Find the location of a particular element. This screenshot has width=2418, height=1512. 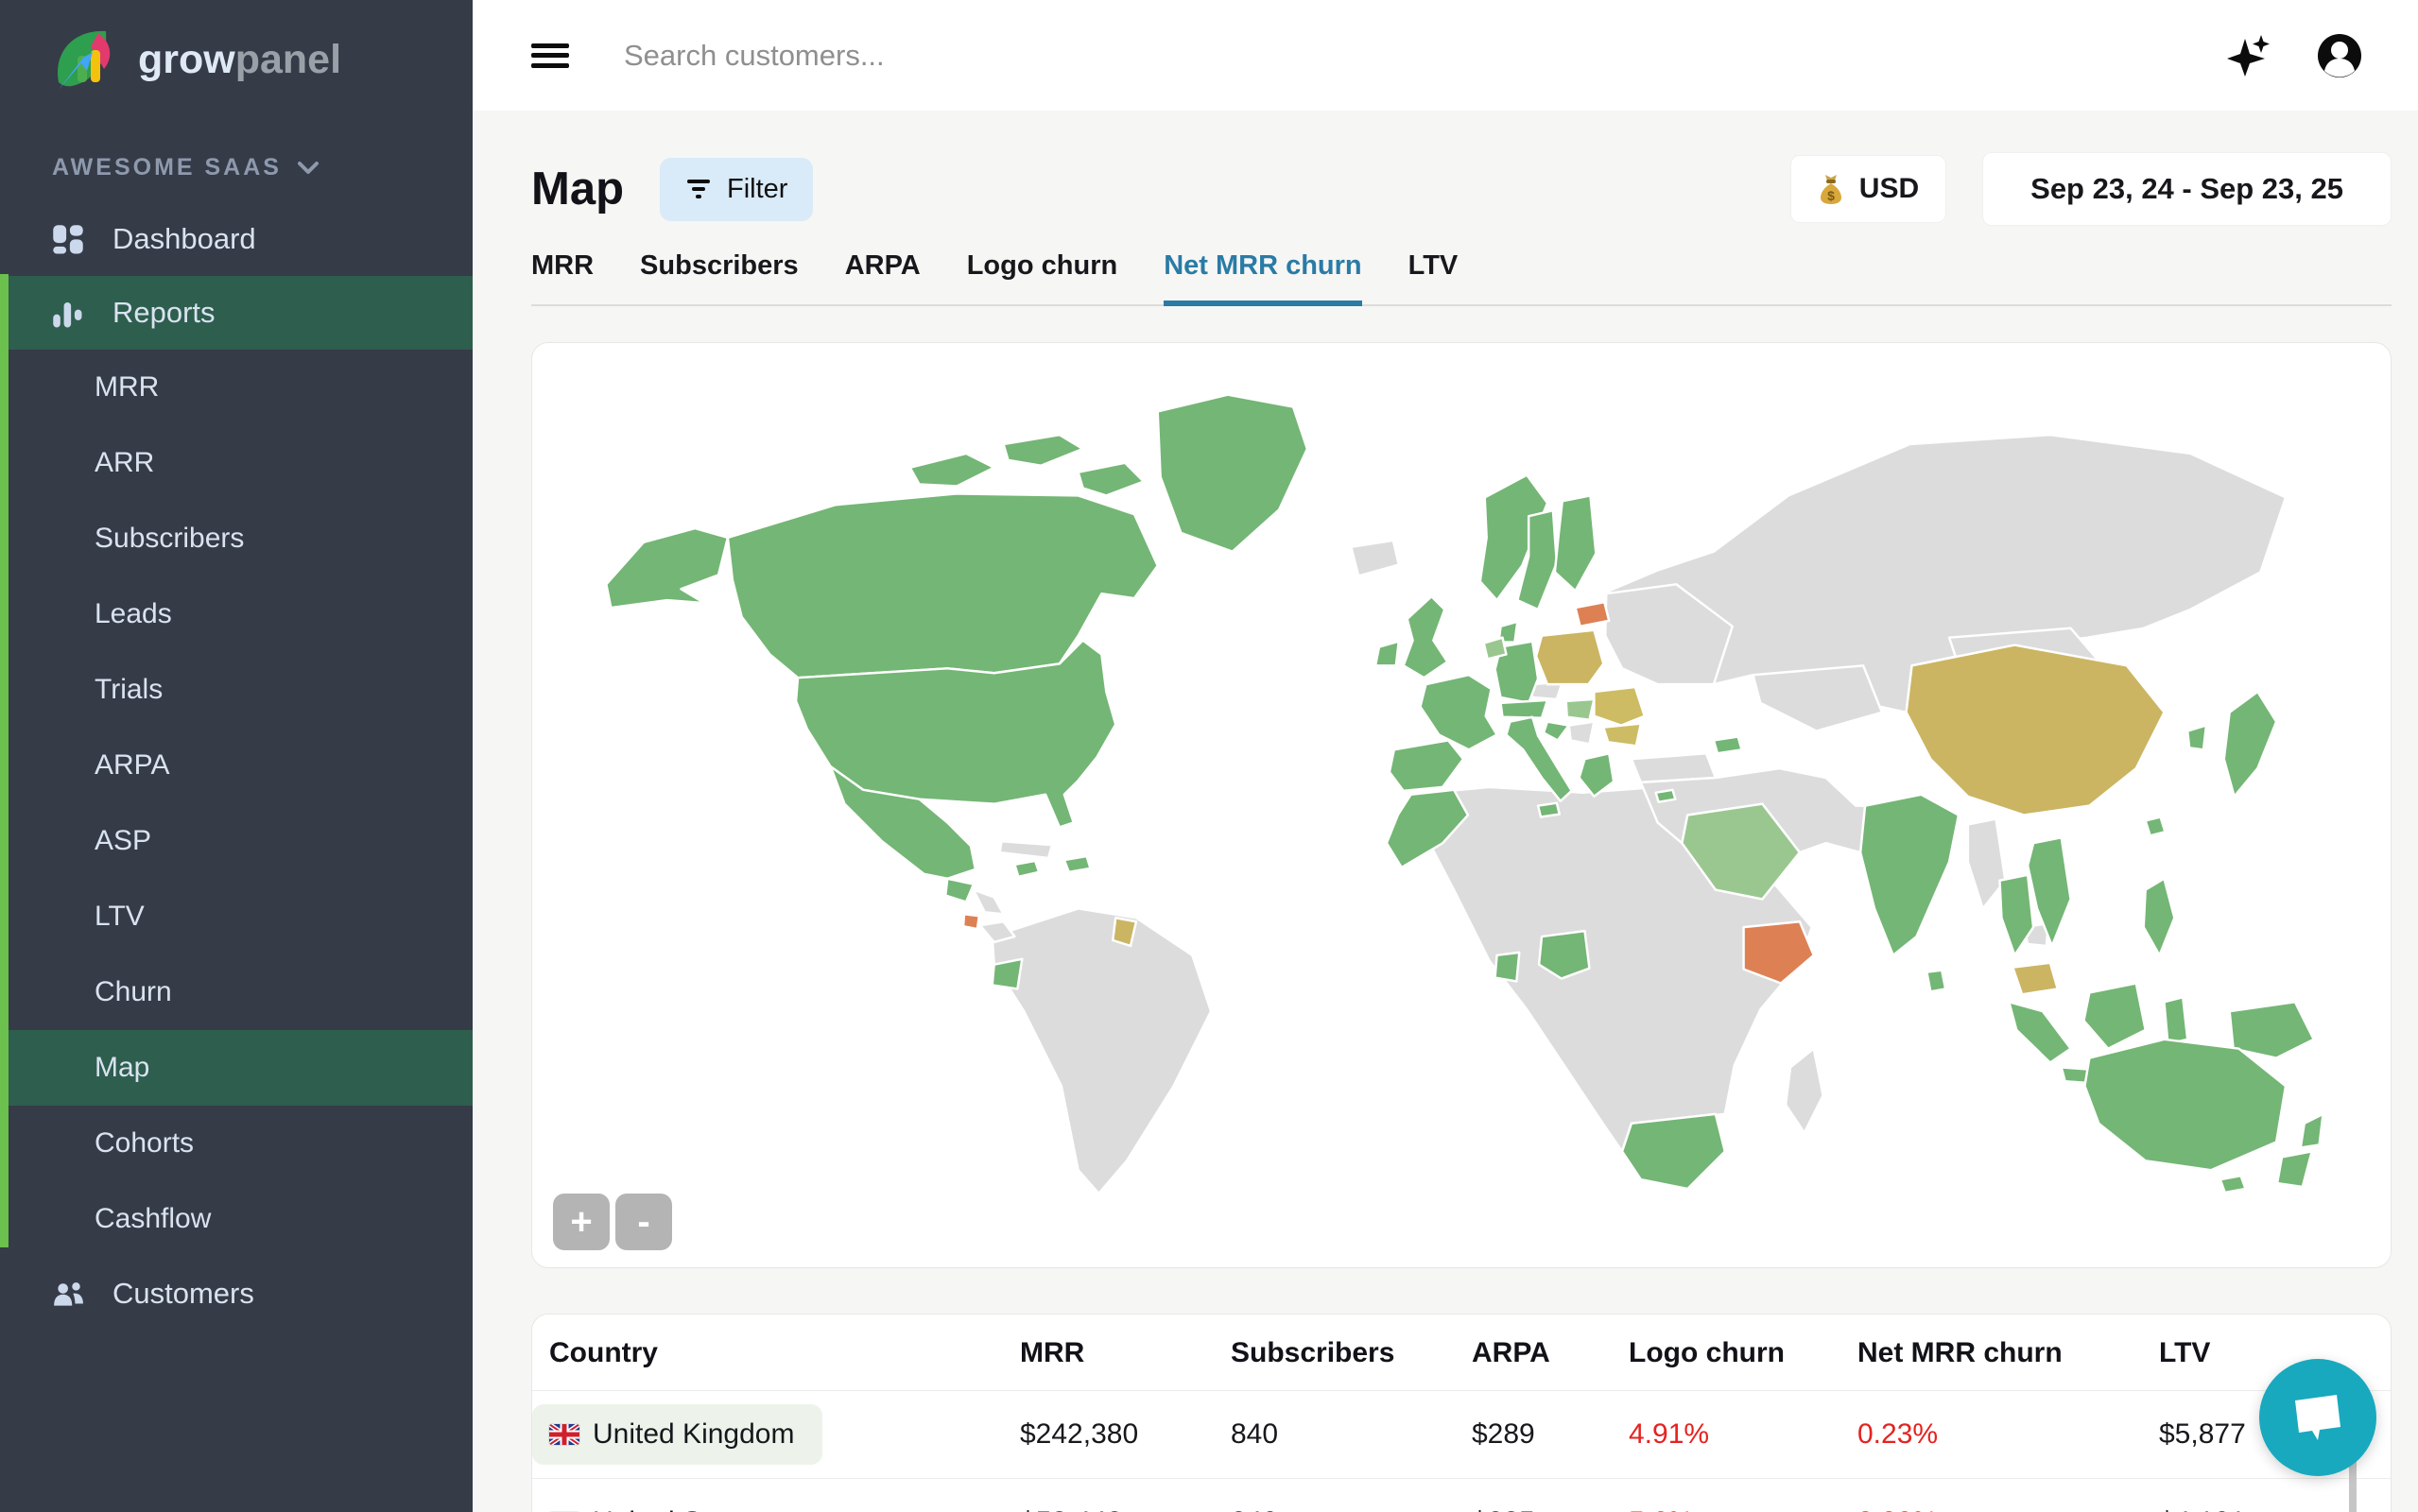

growpanel-logo-text: growpanel is located at coordinates (240, 60).